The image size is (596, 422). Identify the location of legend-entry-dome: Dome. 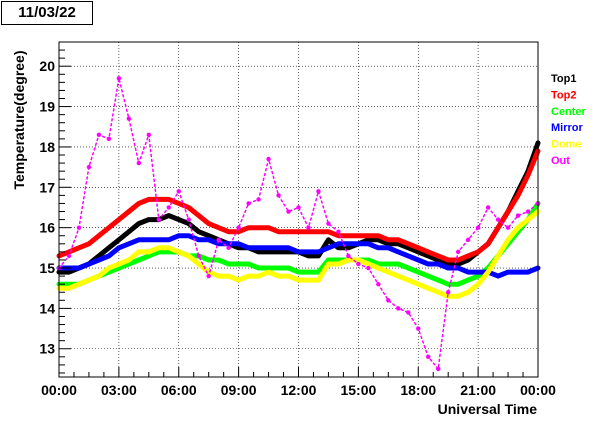
(566, 145).